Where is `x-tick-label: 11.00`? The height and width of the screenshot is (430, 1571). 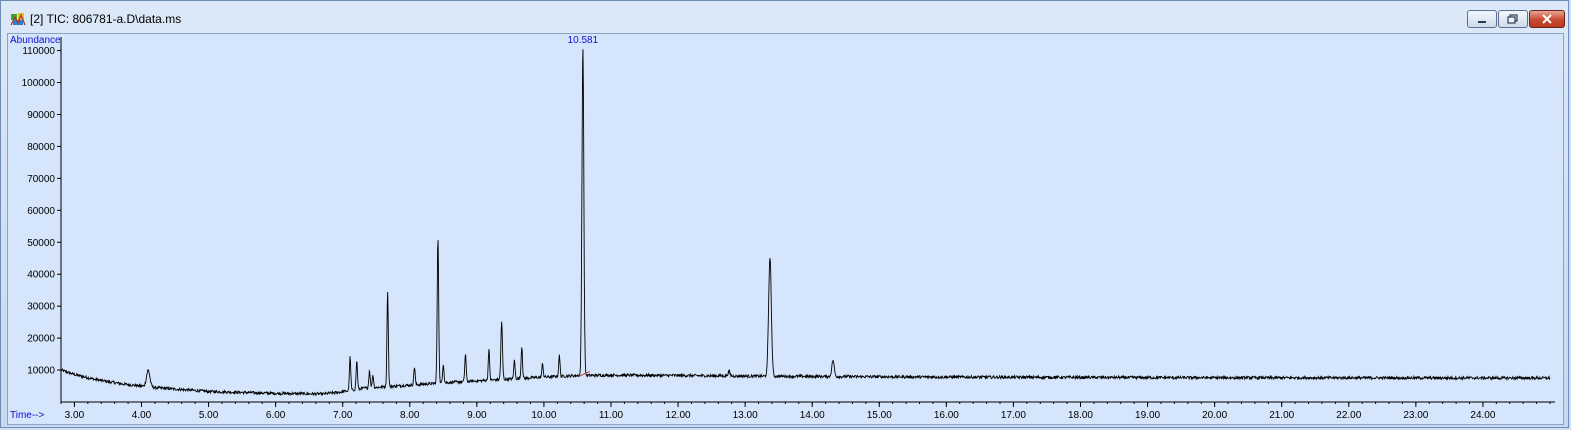
x-tick-label: 11.00 is located at coordinates (611, 415).